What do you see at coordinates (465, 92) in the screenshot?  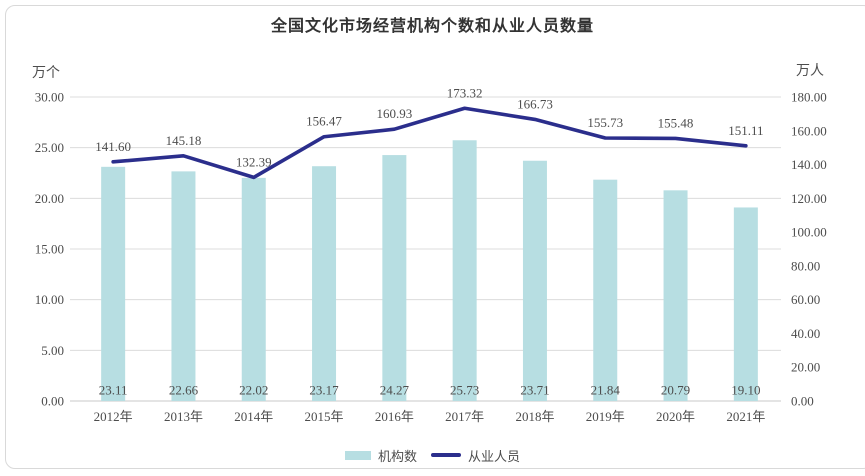 I see `line-value-label: 173.32` at bounding box center [465, 92].